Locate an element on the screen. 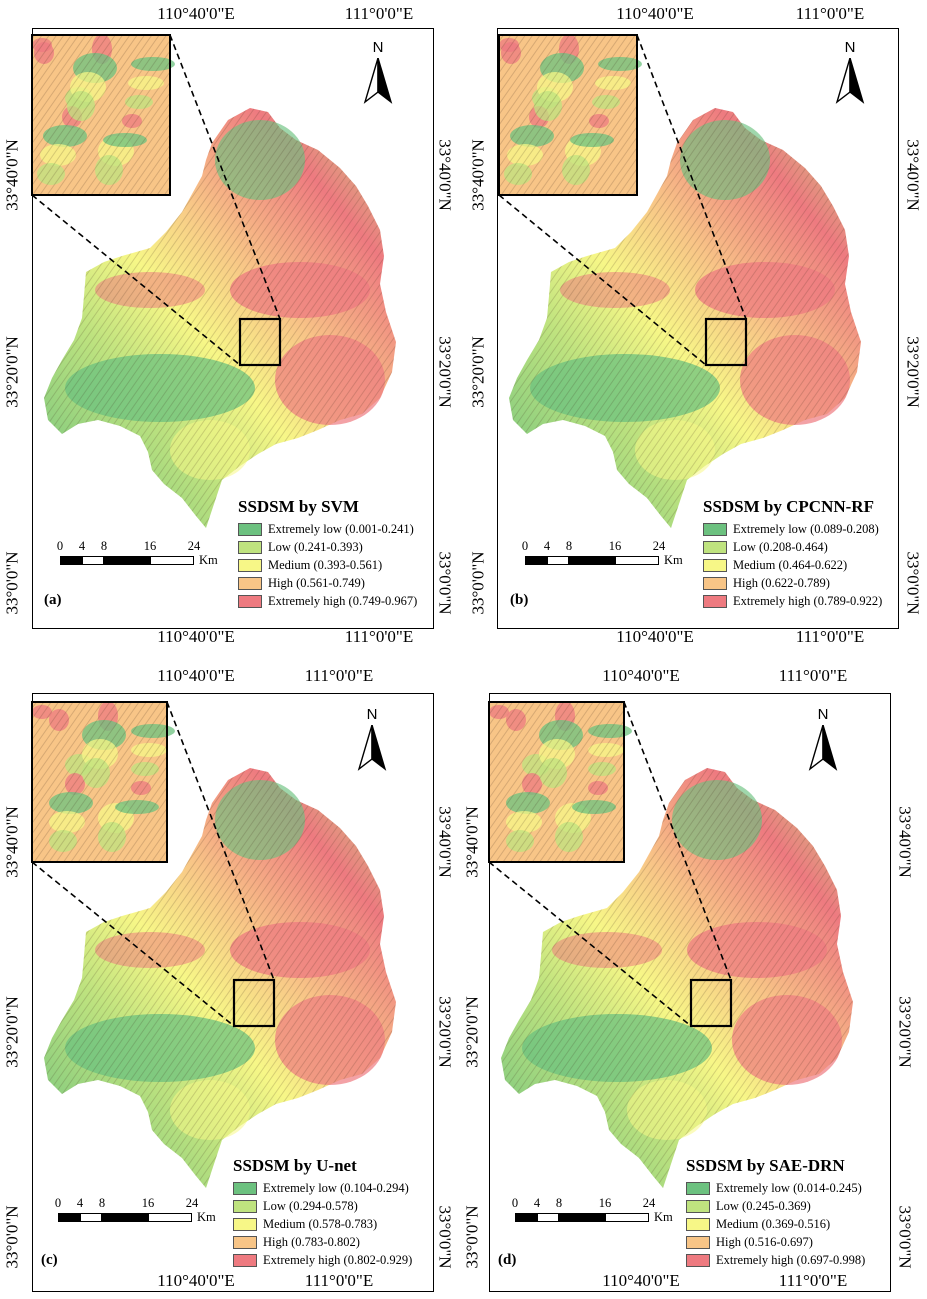 The image size is (927, 1299). panel-label: (b) is located at coordinates (519, 600).